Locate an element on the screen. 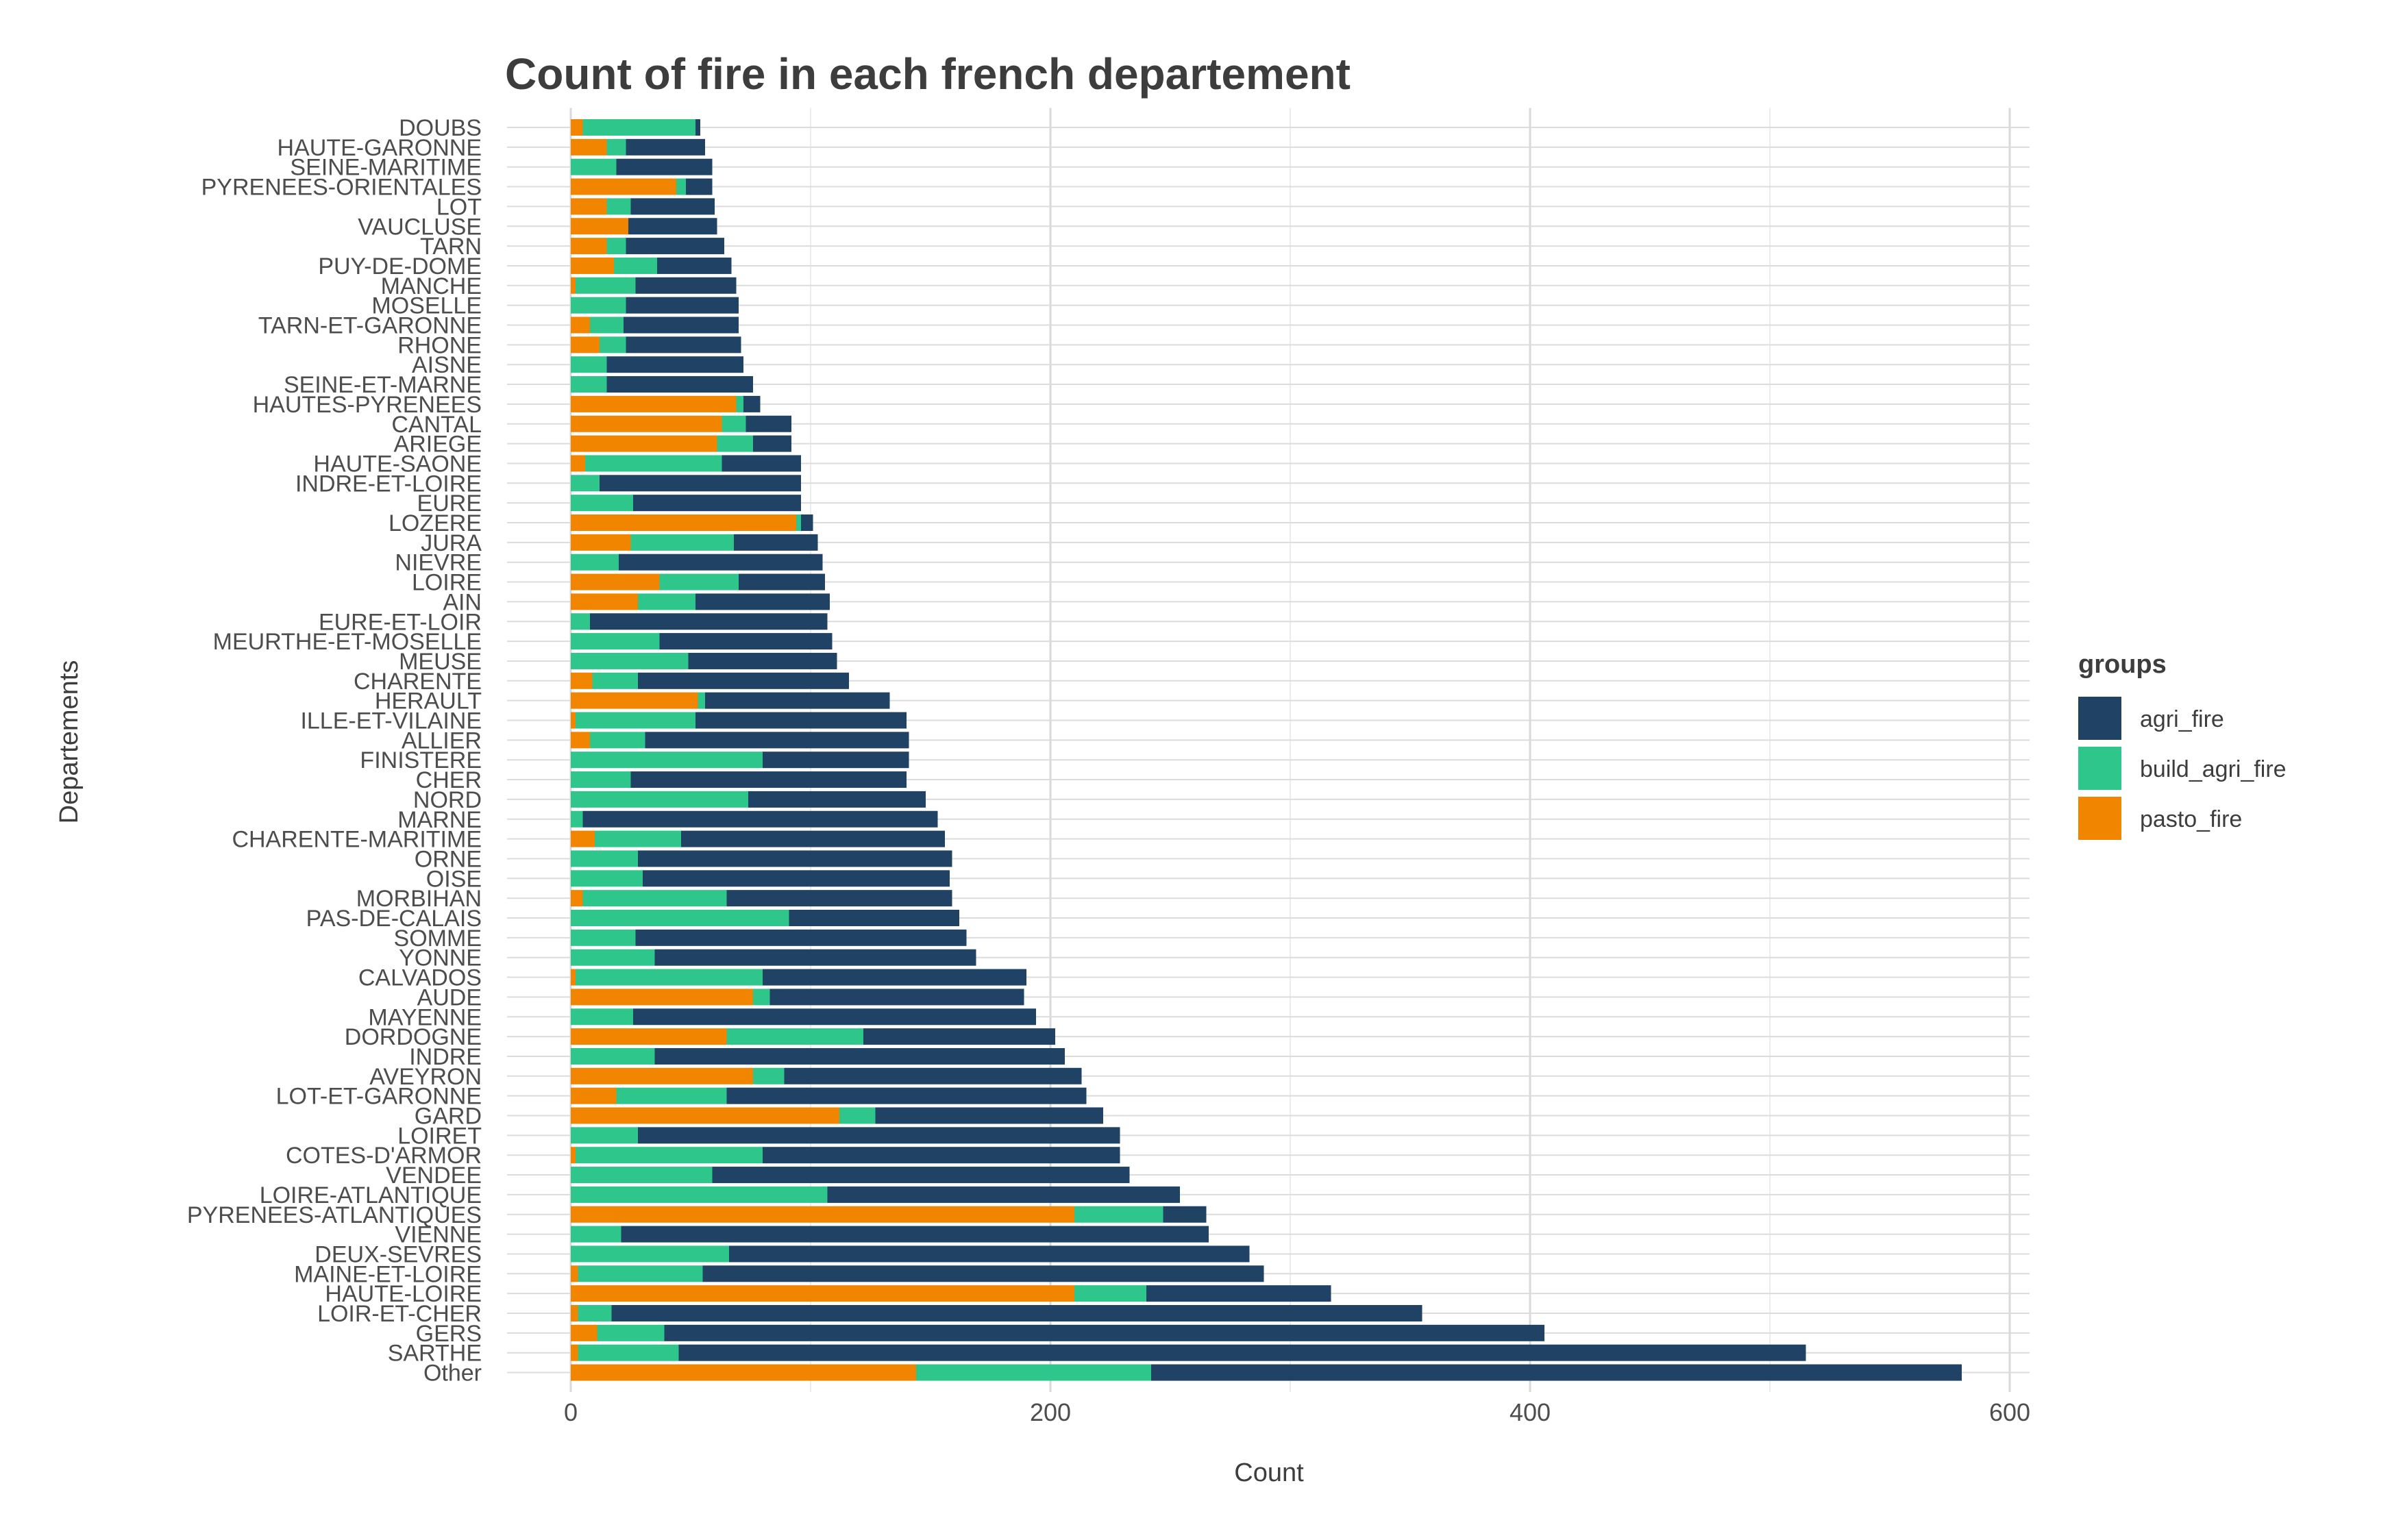  y-tick-label: LOT is located at coordinates (459, 207).